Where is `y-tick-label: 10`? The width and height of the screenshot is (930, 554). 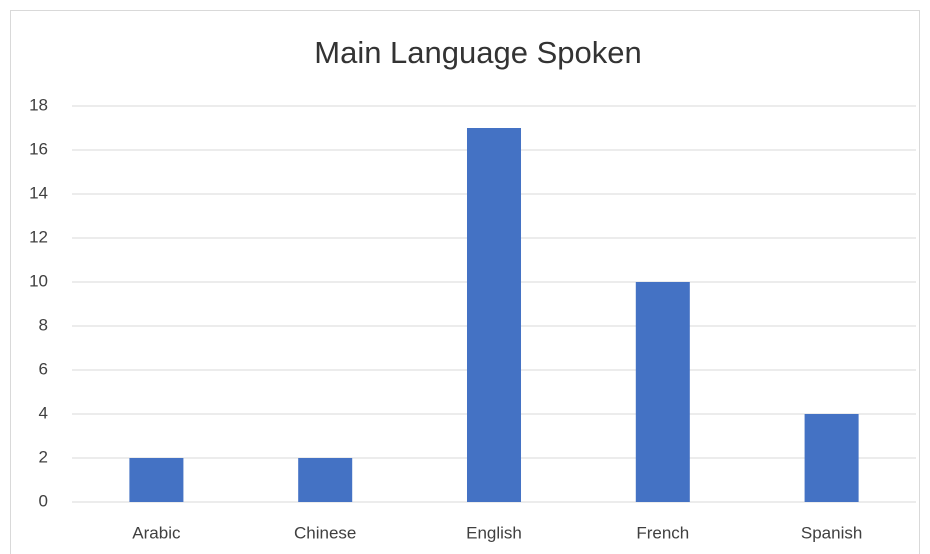 y-tick-label: 10 is located at coordinates (38, 280).